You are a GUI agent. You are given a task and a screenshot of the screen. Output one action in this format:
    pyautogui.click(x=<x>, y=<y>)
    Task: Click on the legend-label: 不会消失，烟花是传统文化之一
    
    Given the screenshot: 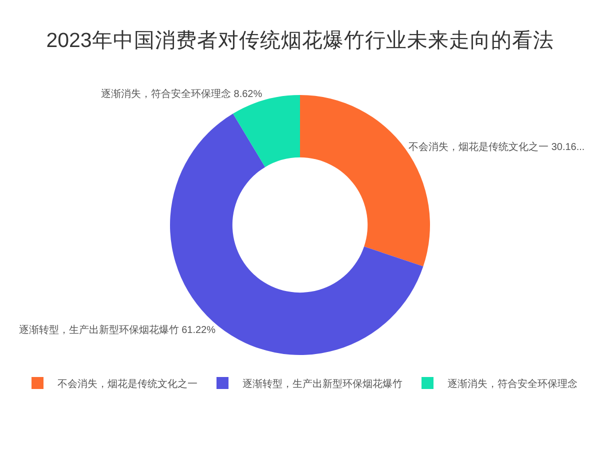 What is the action you would take?
    pyautogui.click(x=128, y=384)
    